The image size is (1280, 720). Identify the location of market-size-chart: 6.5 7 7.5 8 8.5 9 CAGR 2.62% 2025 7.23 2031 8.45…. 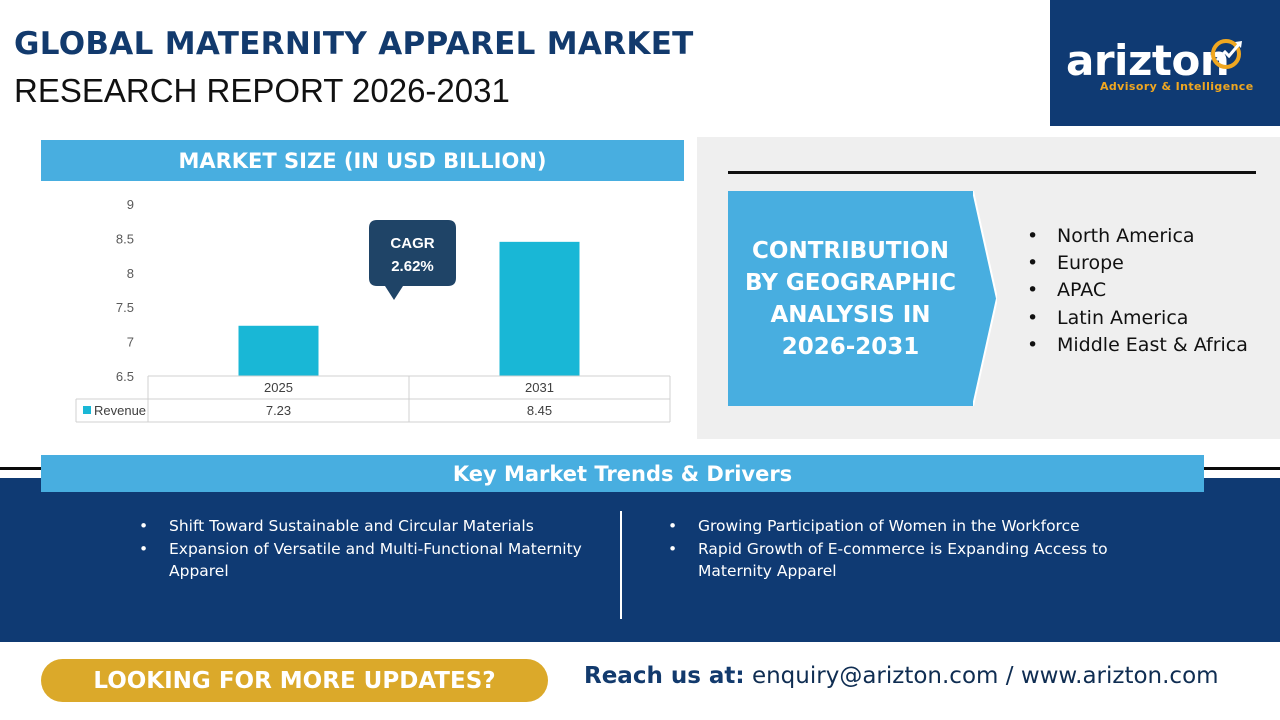
(373, 310).